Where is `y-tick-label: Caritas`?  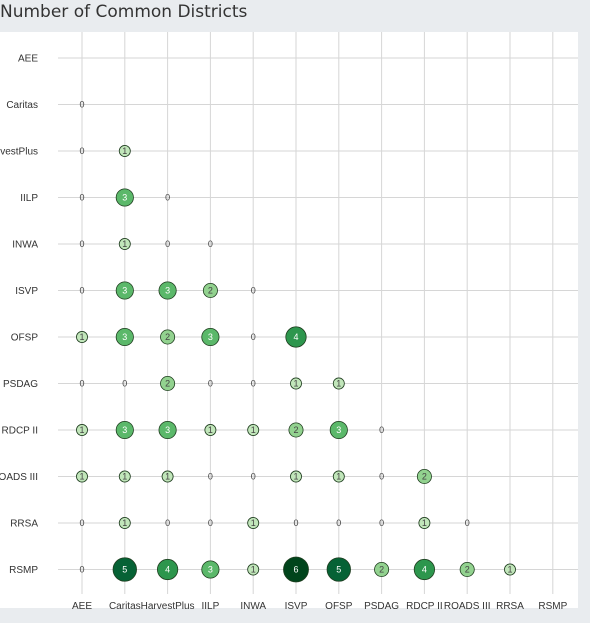
y-tick-label: Caritas is located at coordinates (22, 105).